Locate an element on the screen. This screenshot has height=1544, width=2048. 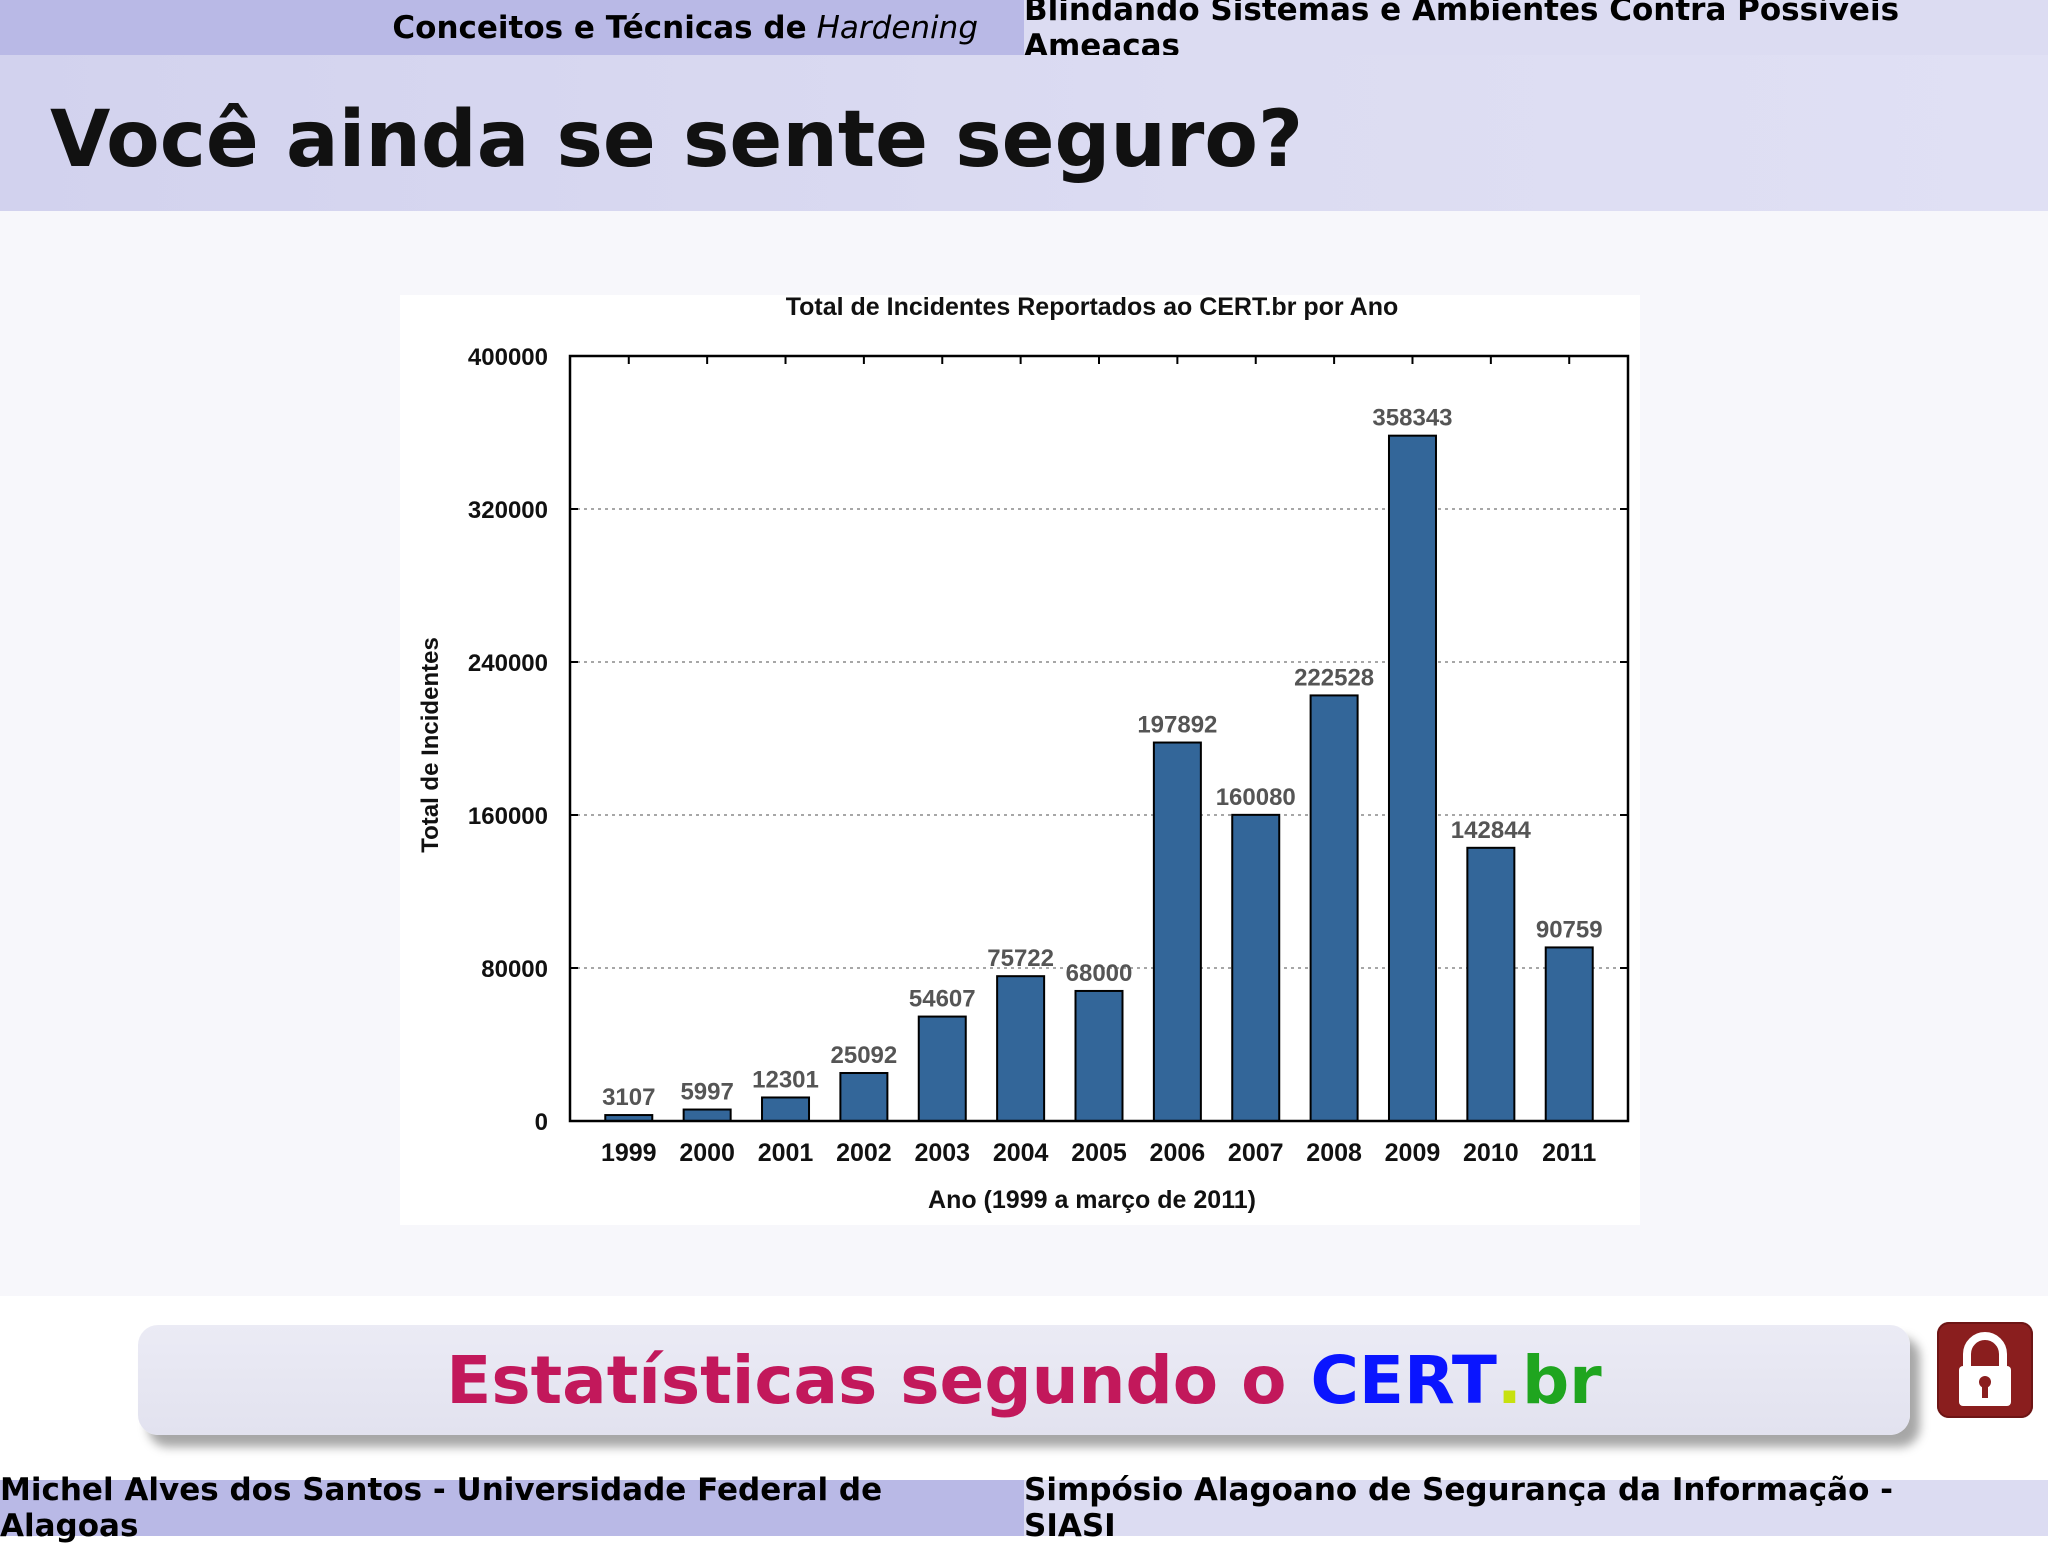
chart-x-tick-label: 2000 is located at coordinates (707, 1153).